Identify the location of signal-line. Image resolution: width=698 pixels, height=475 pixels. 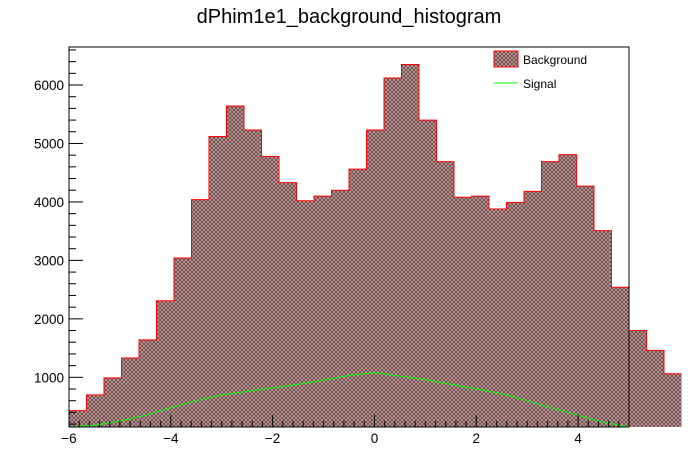
(349, 400).